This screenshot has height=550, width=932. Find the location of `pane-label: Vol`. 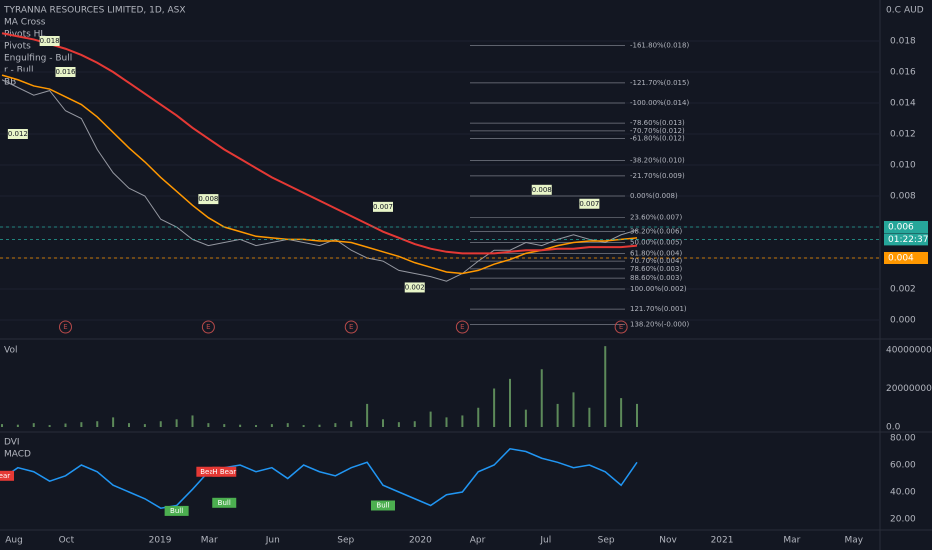

pane-label: Vol is located at coordinates (10, 351).